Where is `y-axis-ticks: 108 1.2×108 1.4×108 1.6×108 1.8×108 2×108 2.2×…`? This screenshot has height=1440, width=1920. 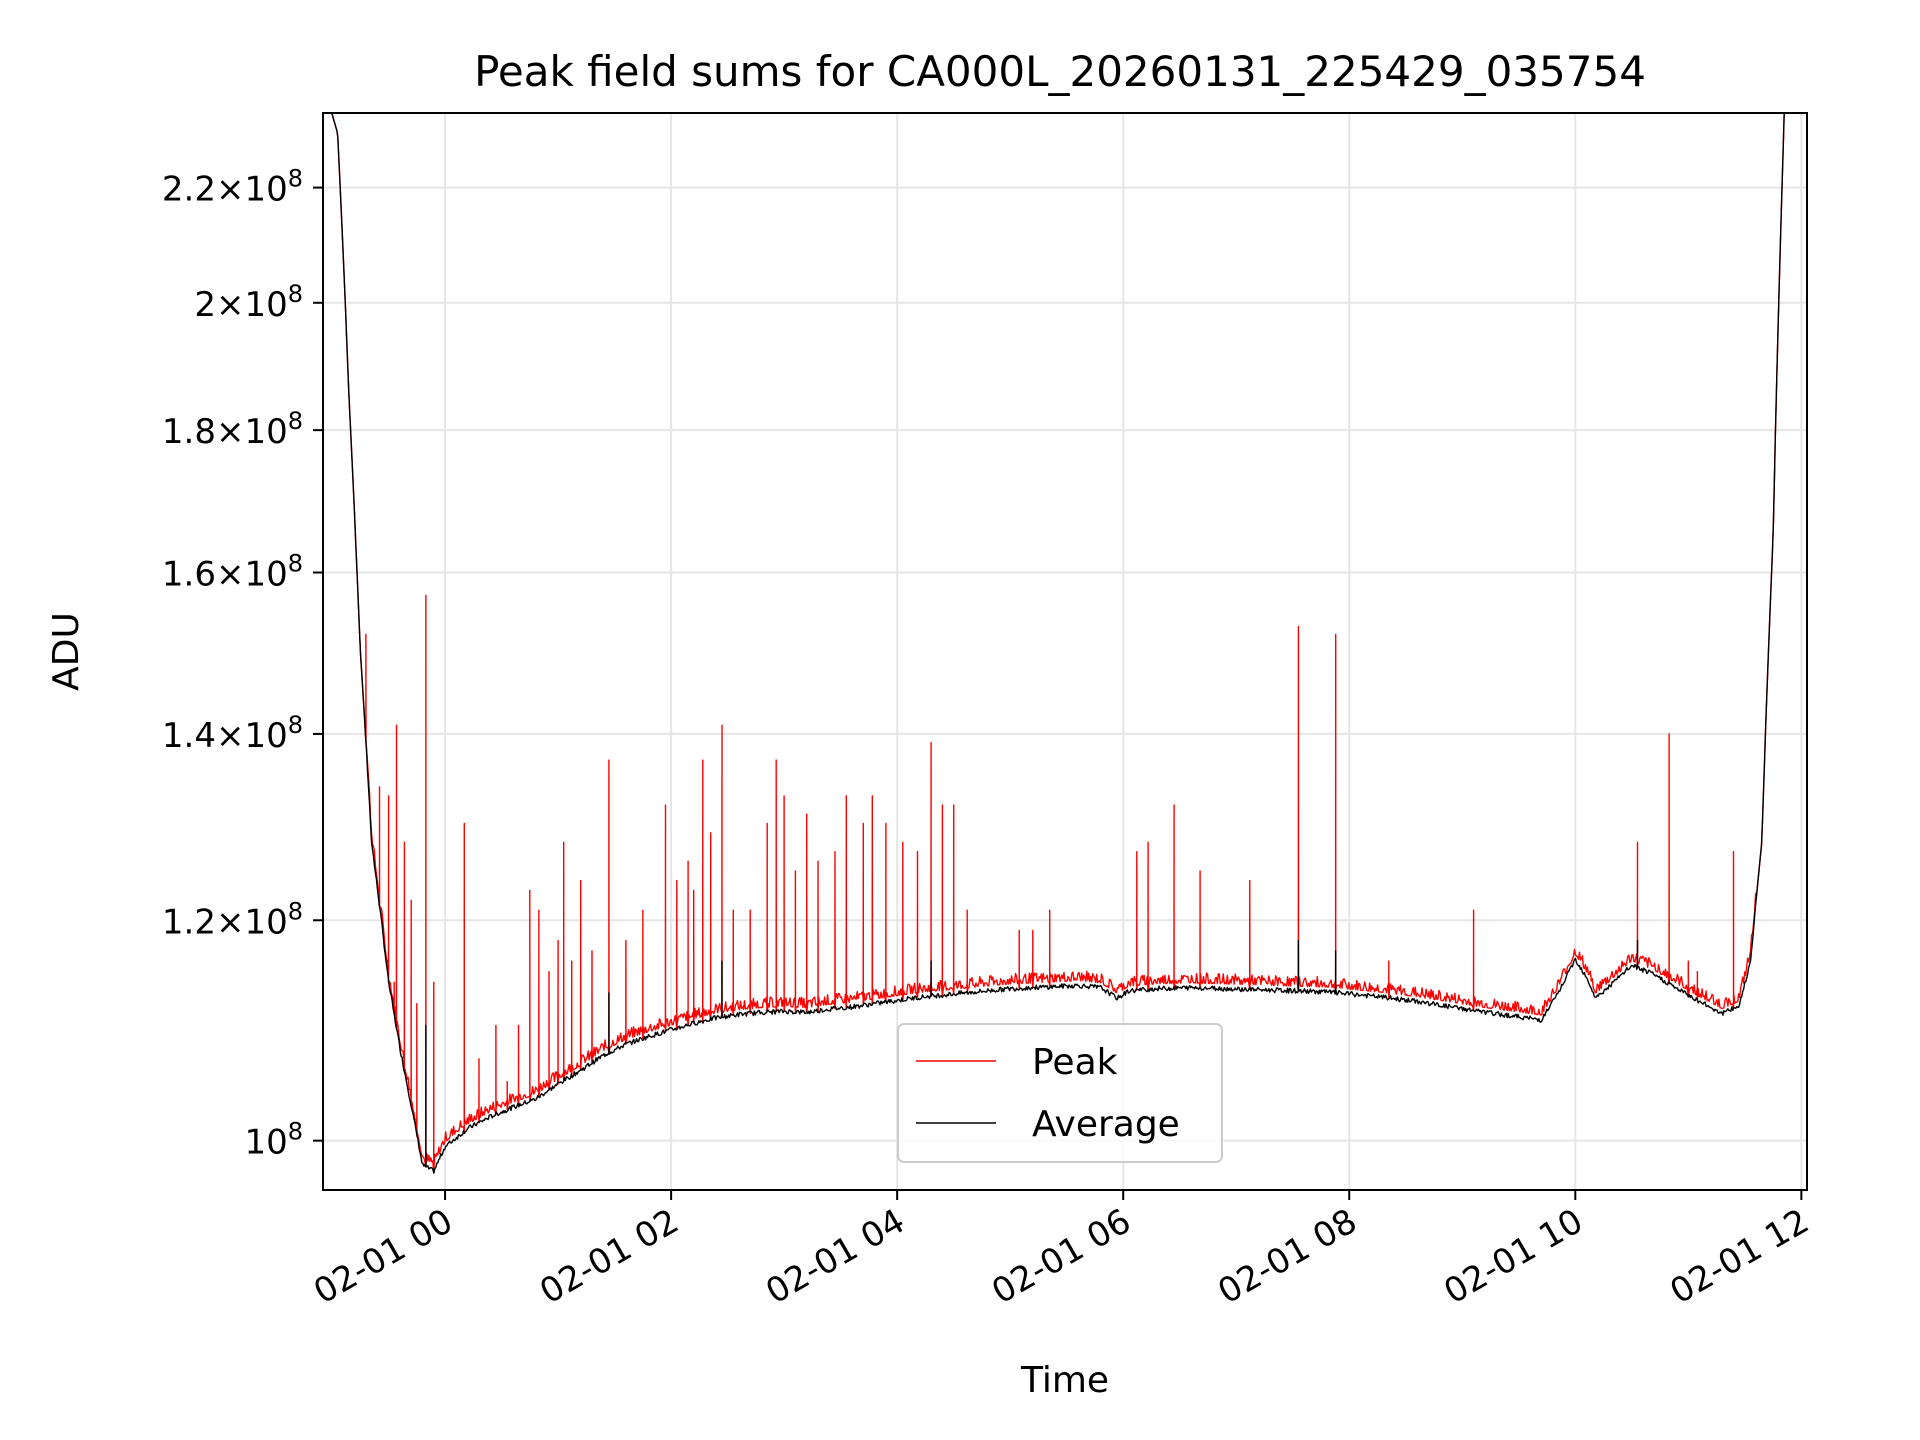 y-axis-ticks: 108 1.2×108 1.4×108 1.6×108 1.8×108 2×108 2.2×… is located at coordinates (242, 664).